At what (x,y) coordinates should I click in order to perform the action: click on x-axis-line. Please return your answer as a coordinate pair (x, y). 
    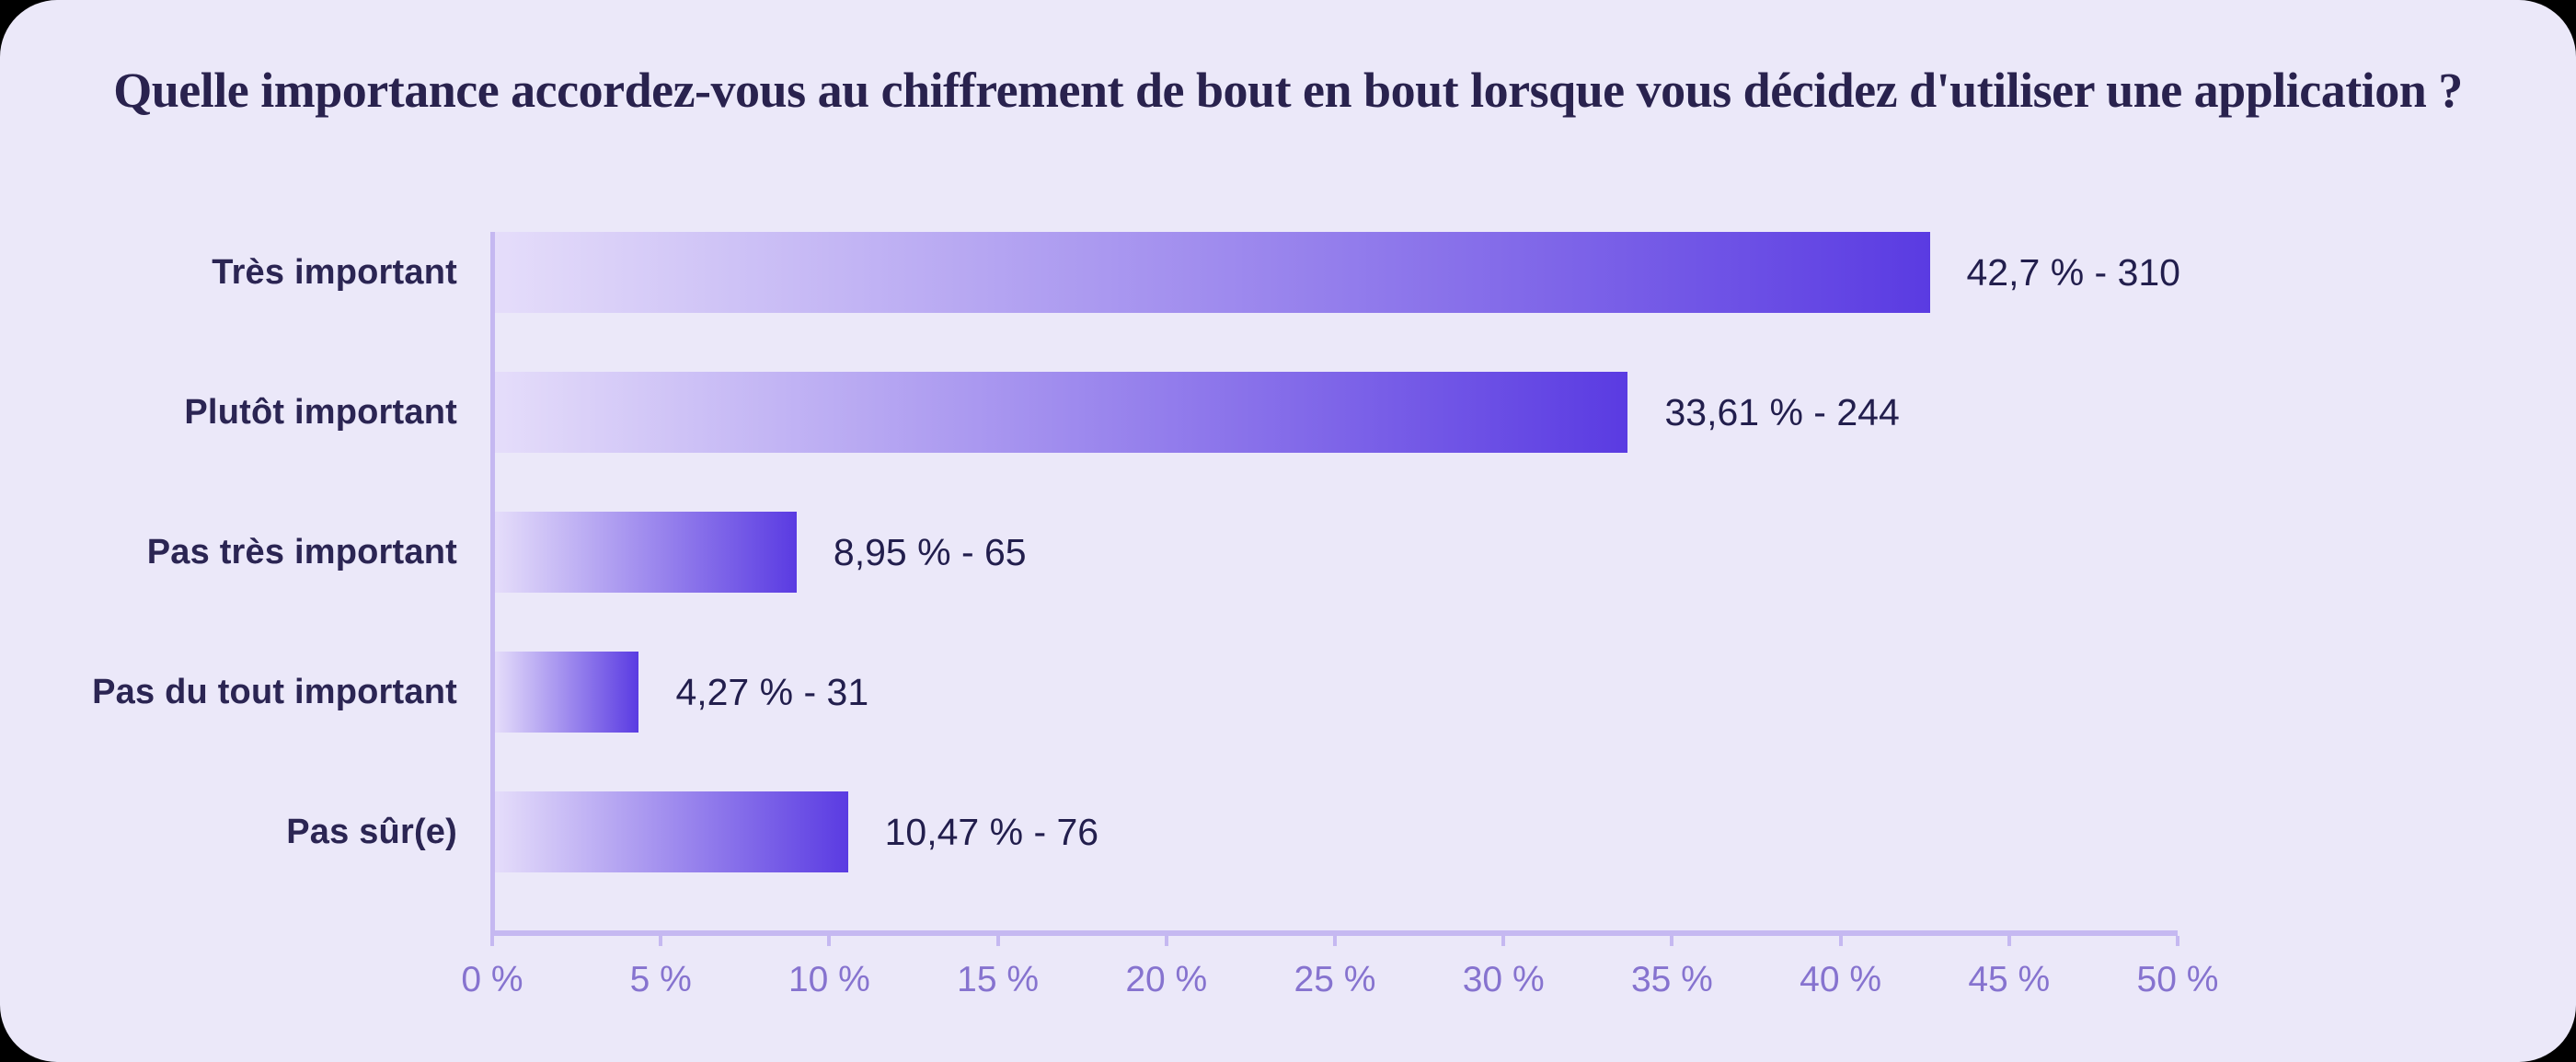
    Looking at the image, I should click on (1334, 933).